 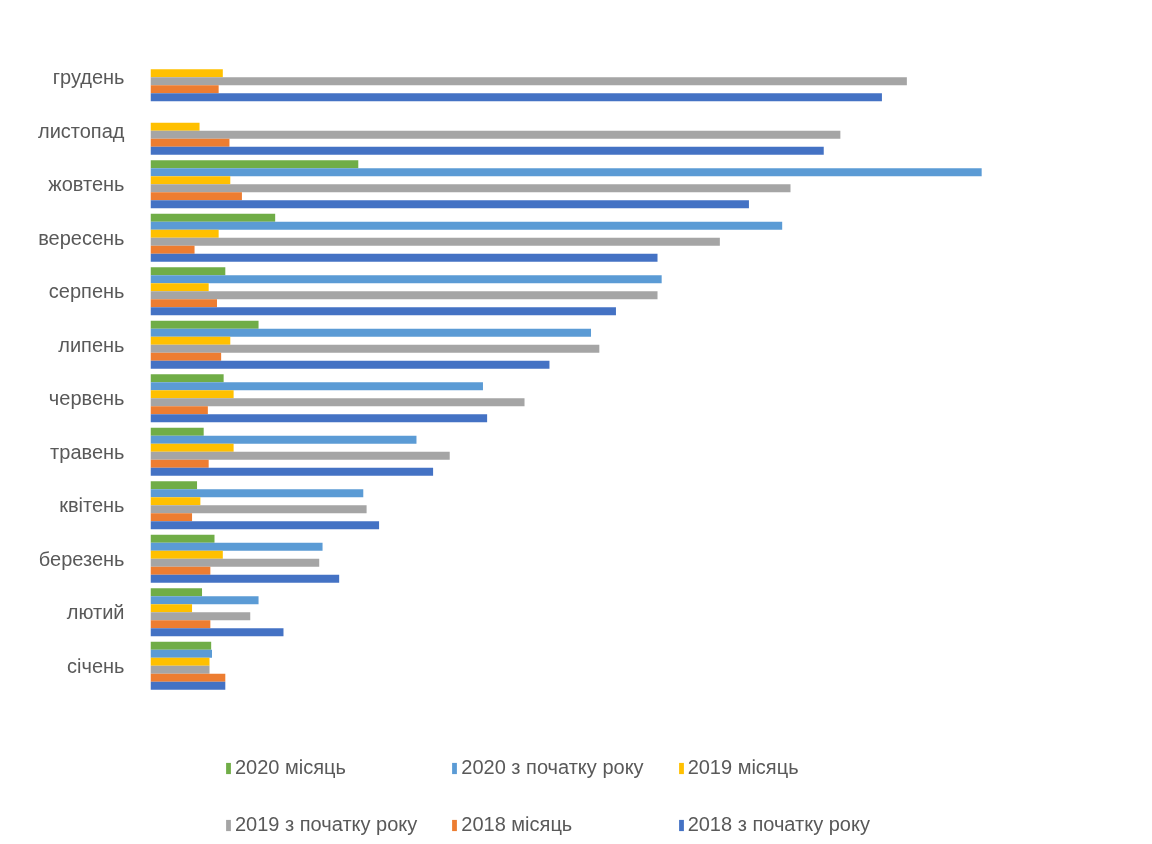 What do you see at coordinates (96, 665) in the screenshot?
I see `y-tick-label: січень` at bounding box center [96, 665].